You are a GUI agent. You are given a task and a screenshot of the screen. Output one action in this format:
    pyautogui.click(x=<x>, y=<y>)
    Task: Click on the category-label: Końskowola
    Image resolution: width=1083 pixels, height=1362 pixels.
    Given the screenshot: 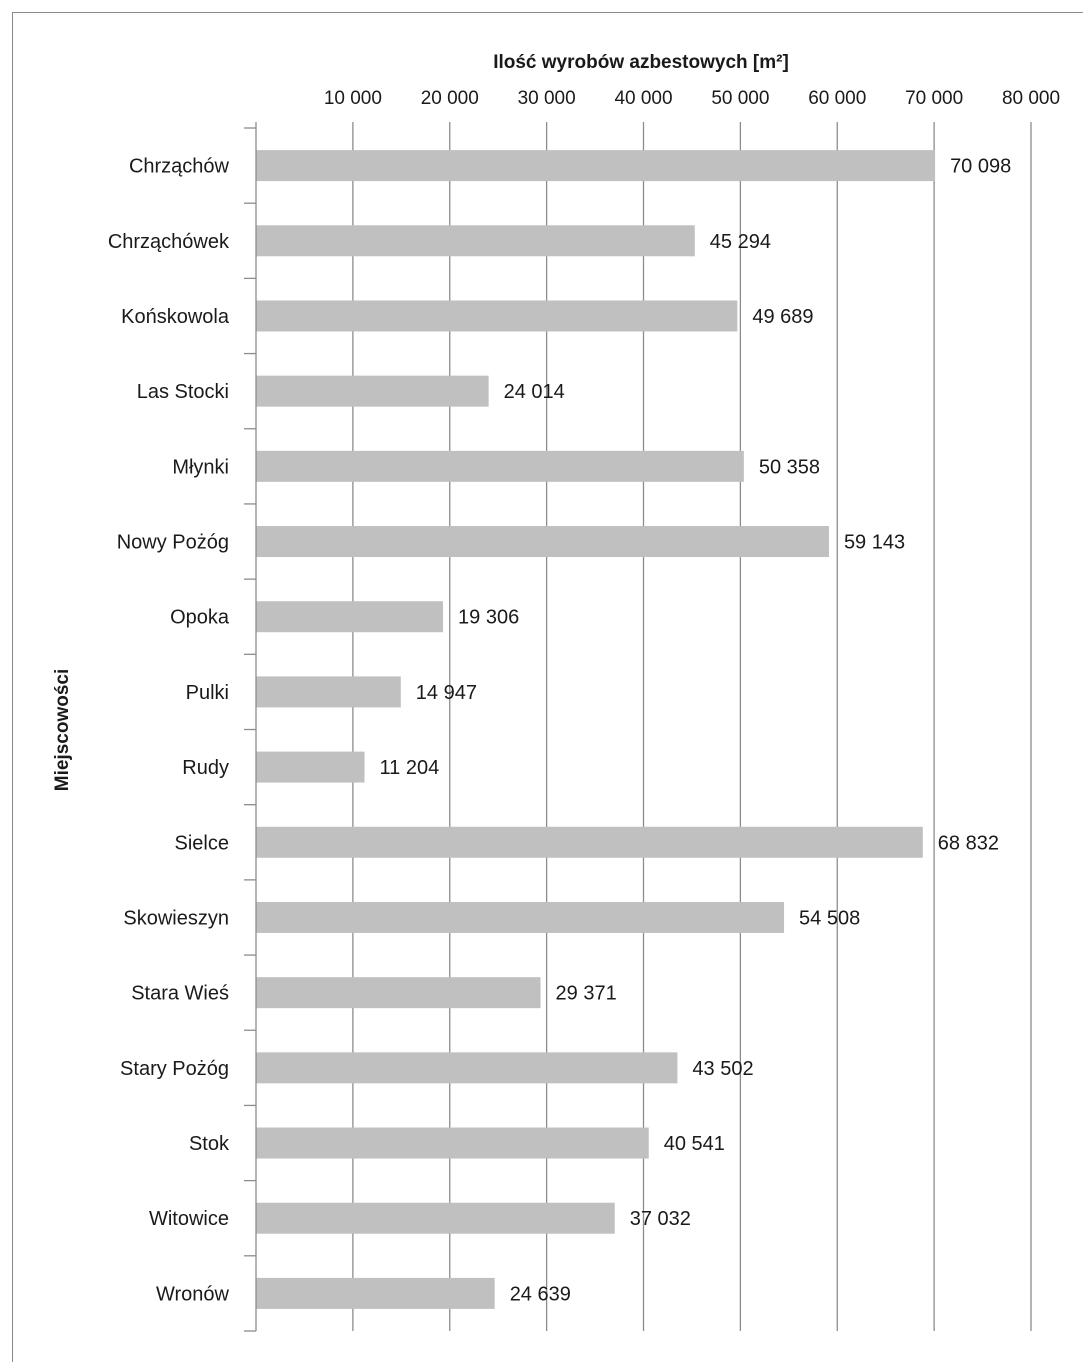 What is the action you would take?
    pyautogui.click(x=175, y=317)
    